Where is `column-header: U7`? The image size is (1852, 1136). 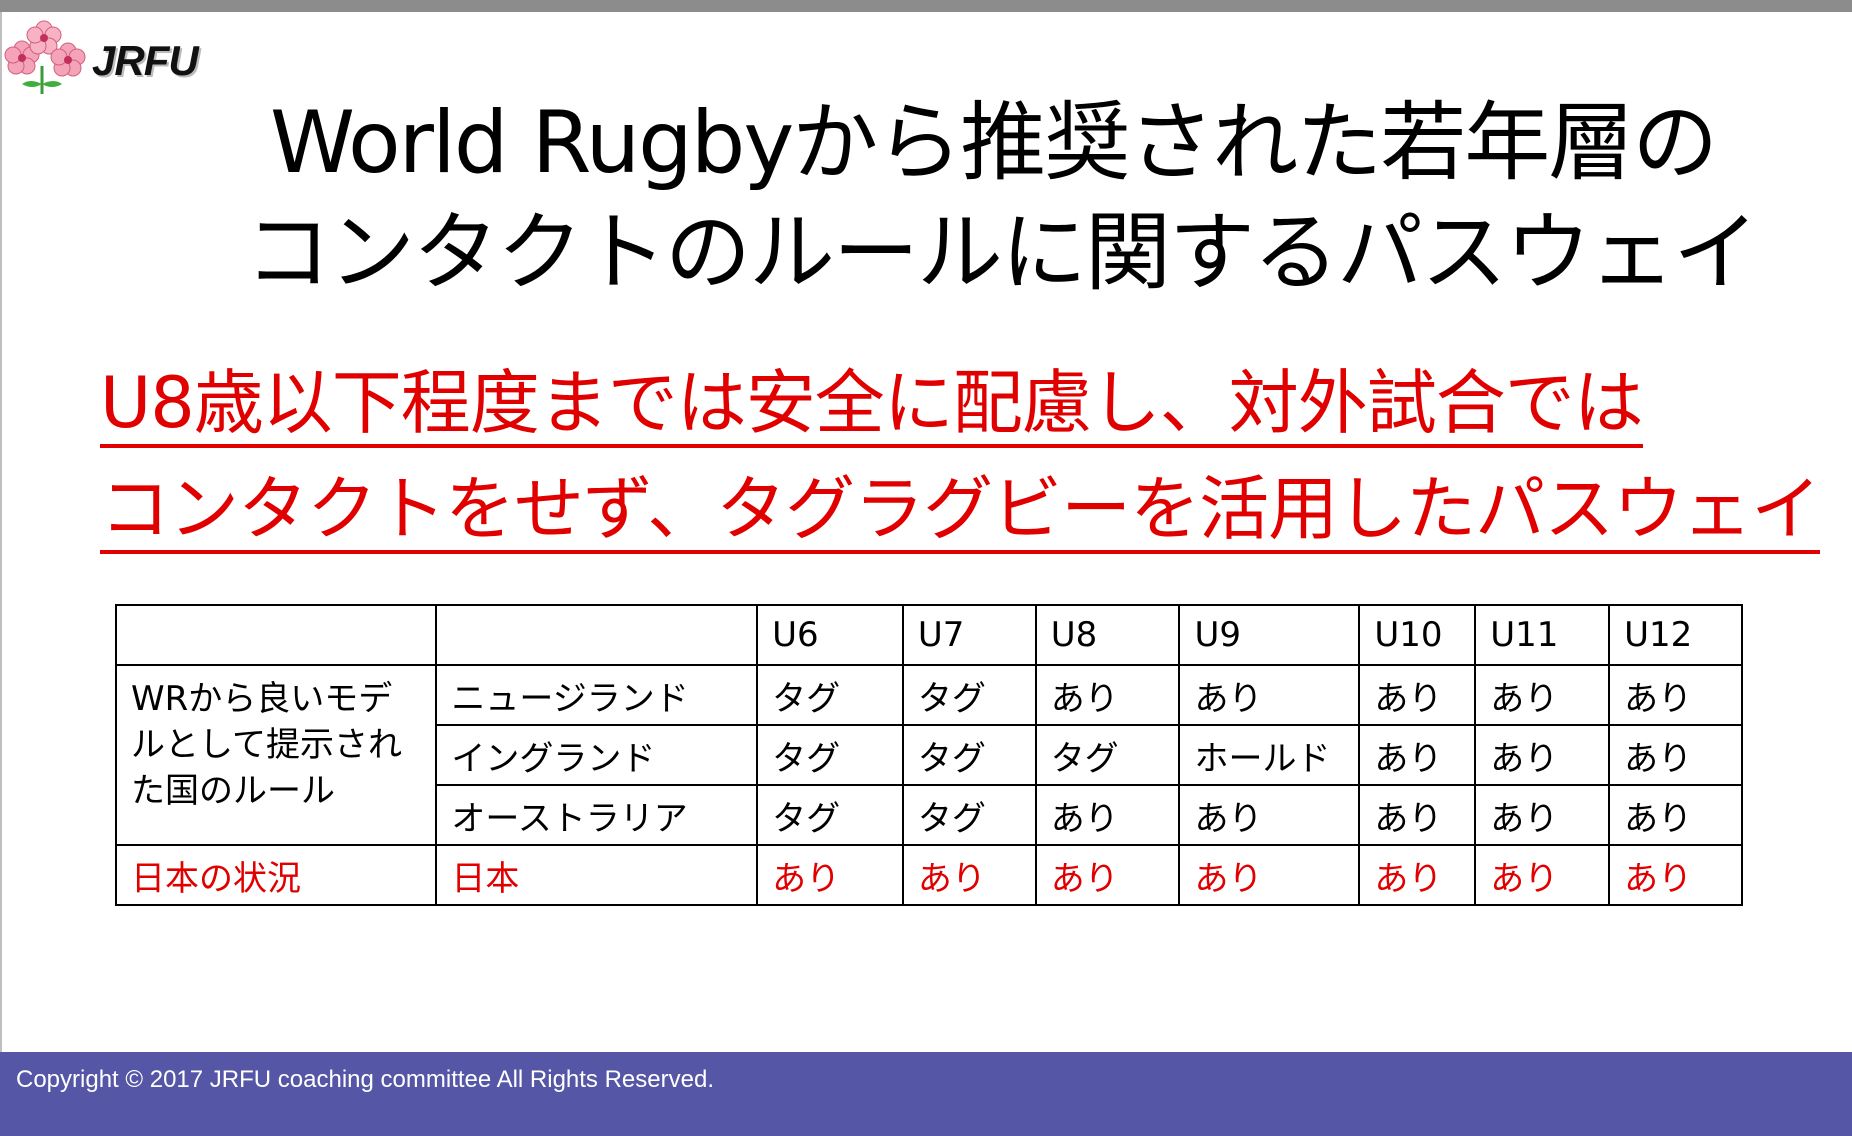 column-header: U7 is located at coordinates (969, 635).